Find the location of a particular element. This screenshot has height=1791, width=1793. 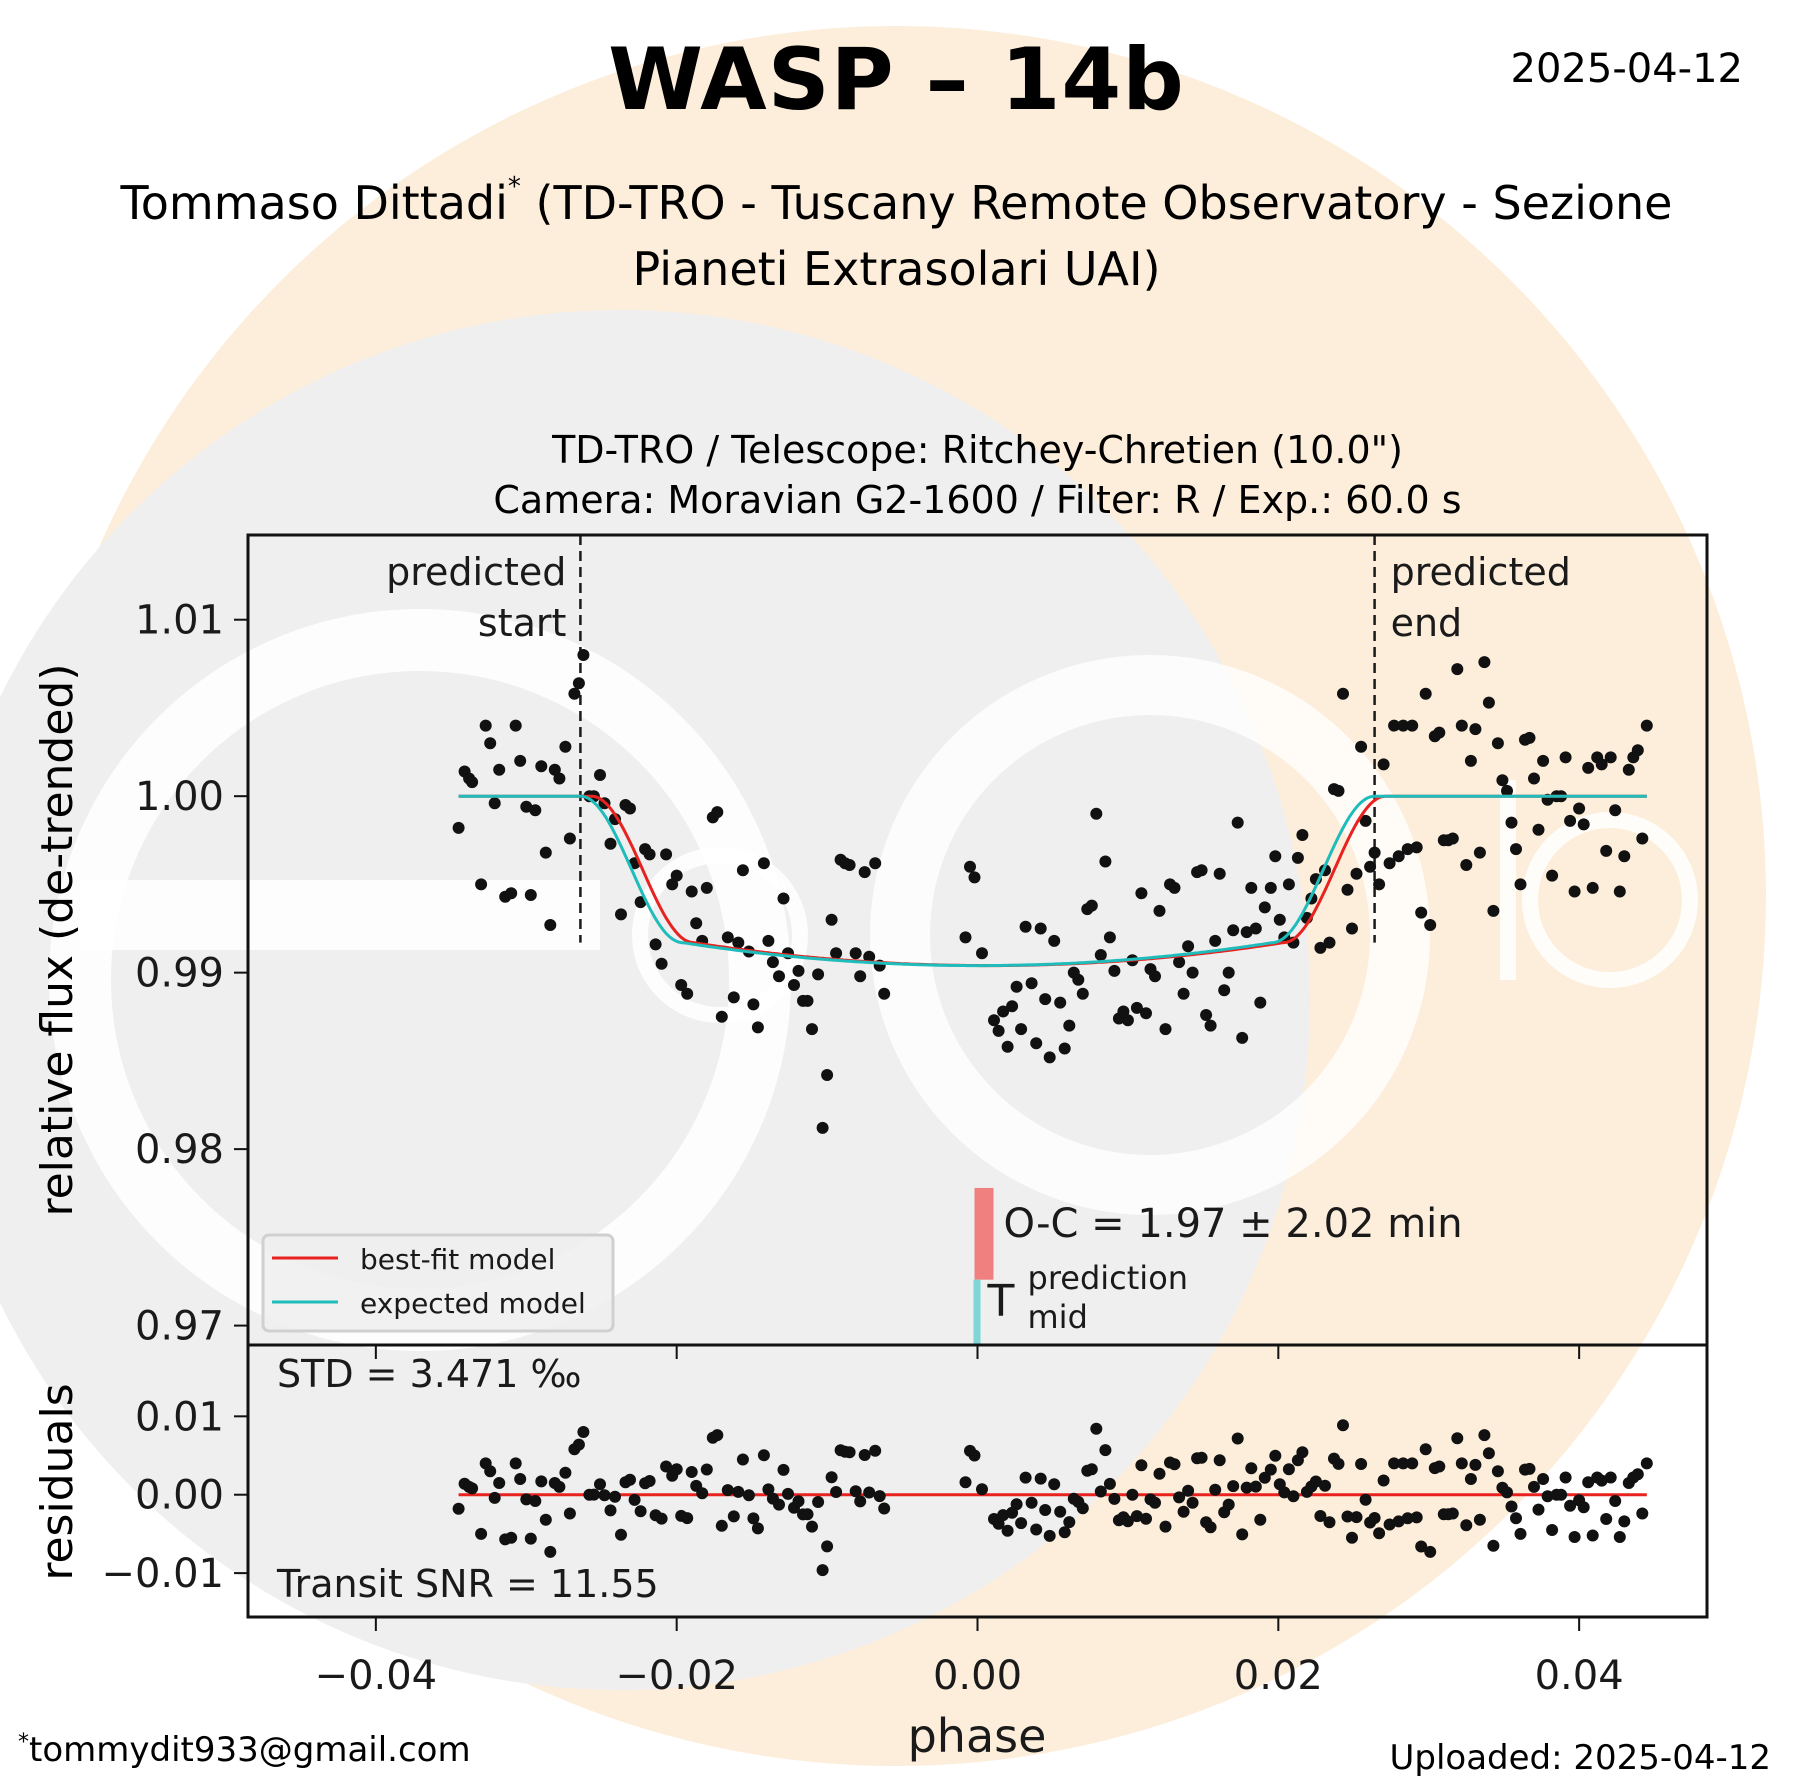

y-tick-label: 0.98 is located at coordinates (179, 1150).